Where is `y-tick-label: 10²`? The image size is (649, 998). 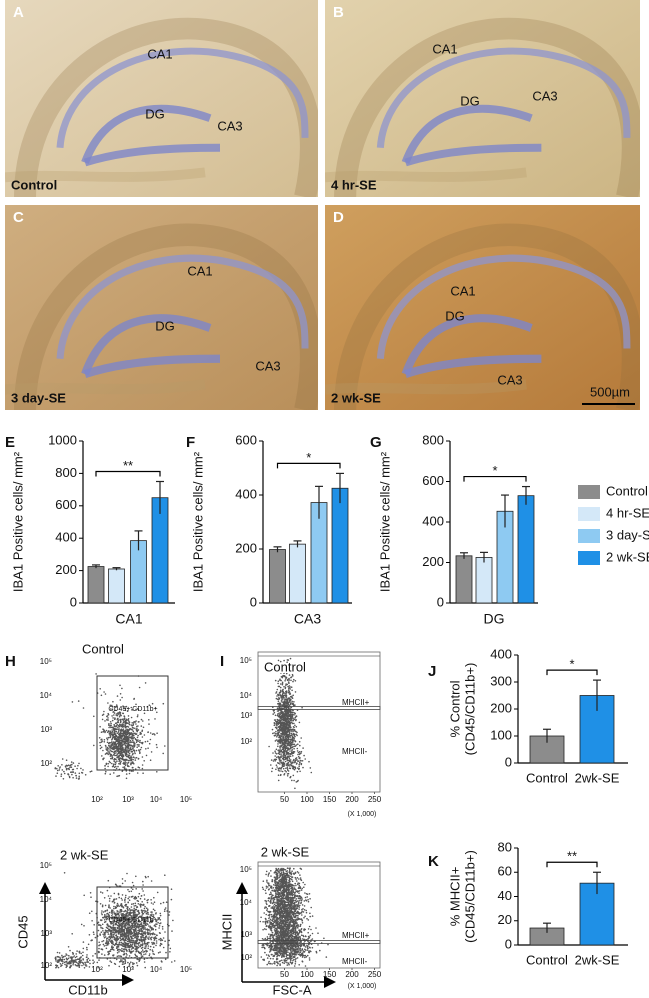 y-tick-label: 10² is located at coordinates (46, 965).